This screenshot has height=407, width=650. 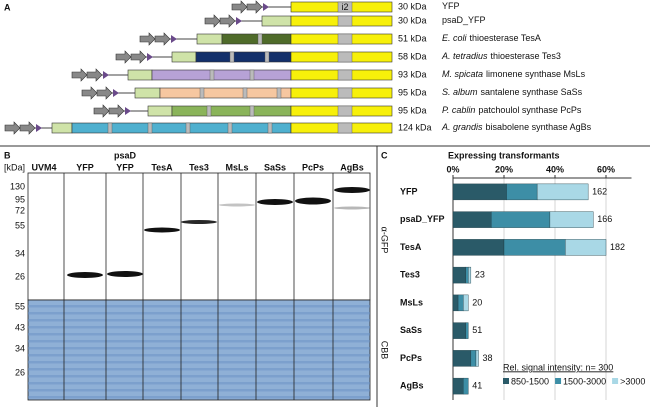 What do you see at coordinates (422, 219) in the screenshot?
I see `y-tick-label: psaD_YFP` at bounding box center [422, 219].